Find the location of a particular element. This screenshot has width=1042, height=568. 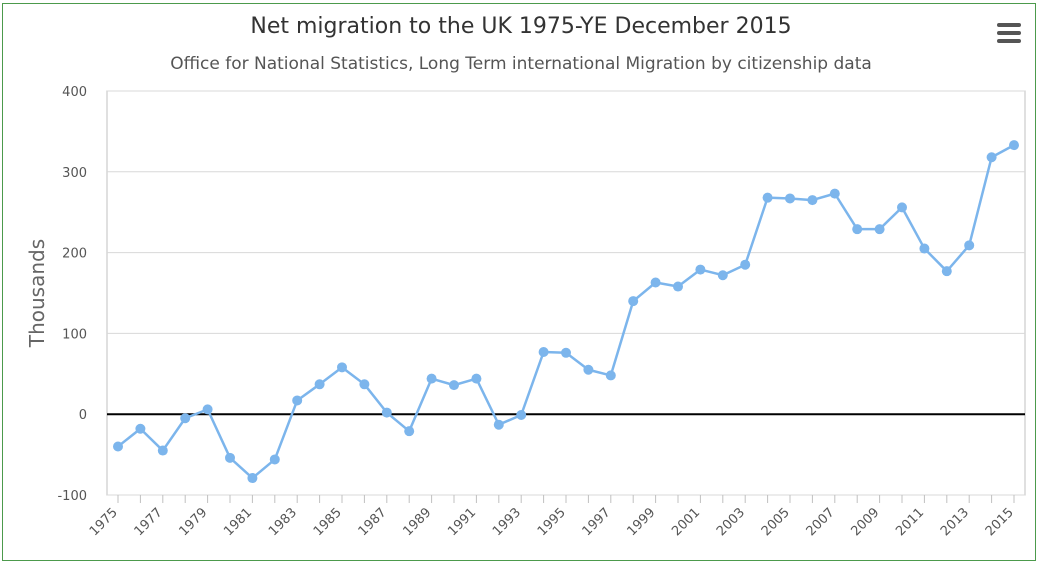

x-tick-label: 1991 is located at coordinates (462, 522).